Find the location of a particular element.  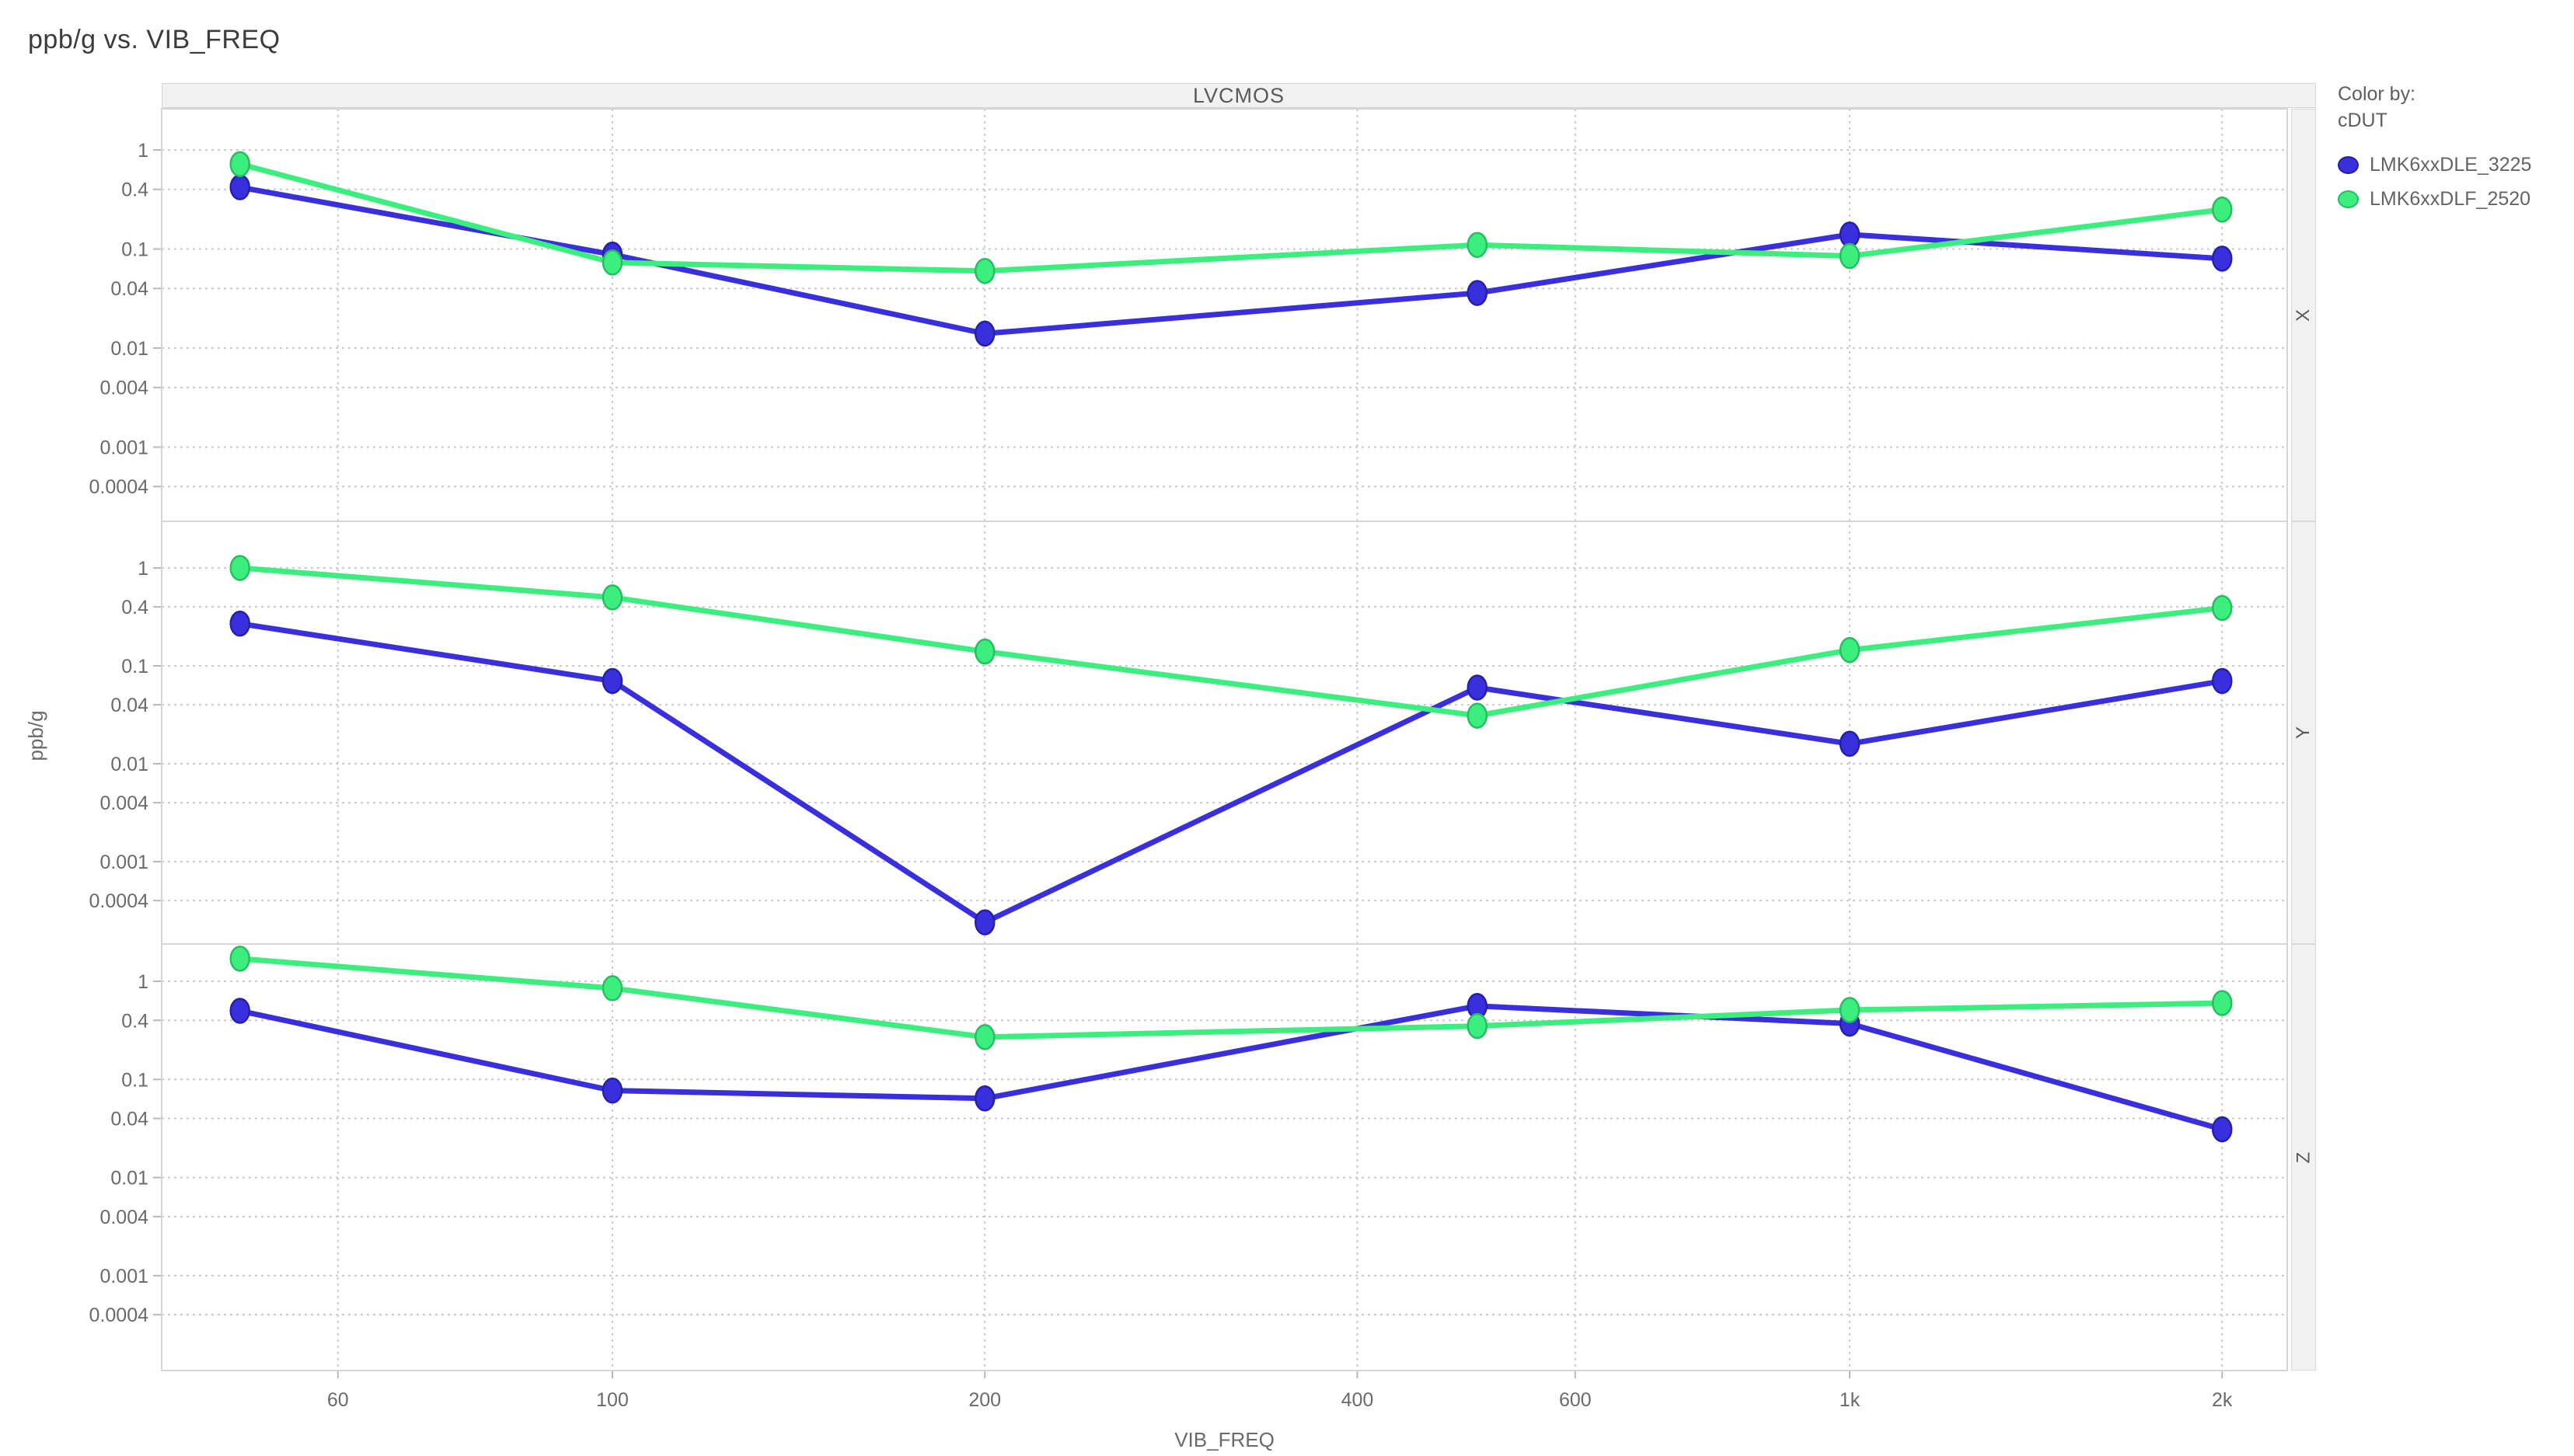

panel-strip-x-label: X is located at coordinates (2303, 315).